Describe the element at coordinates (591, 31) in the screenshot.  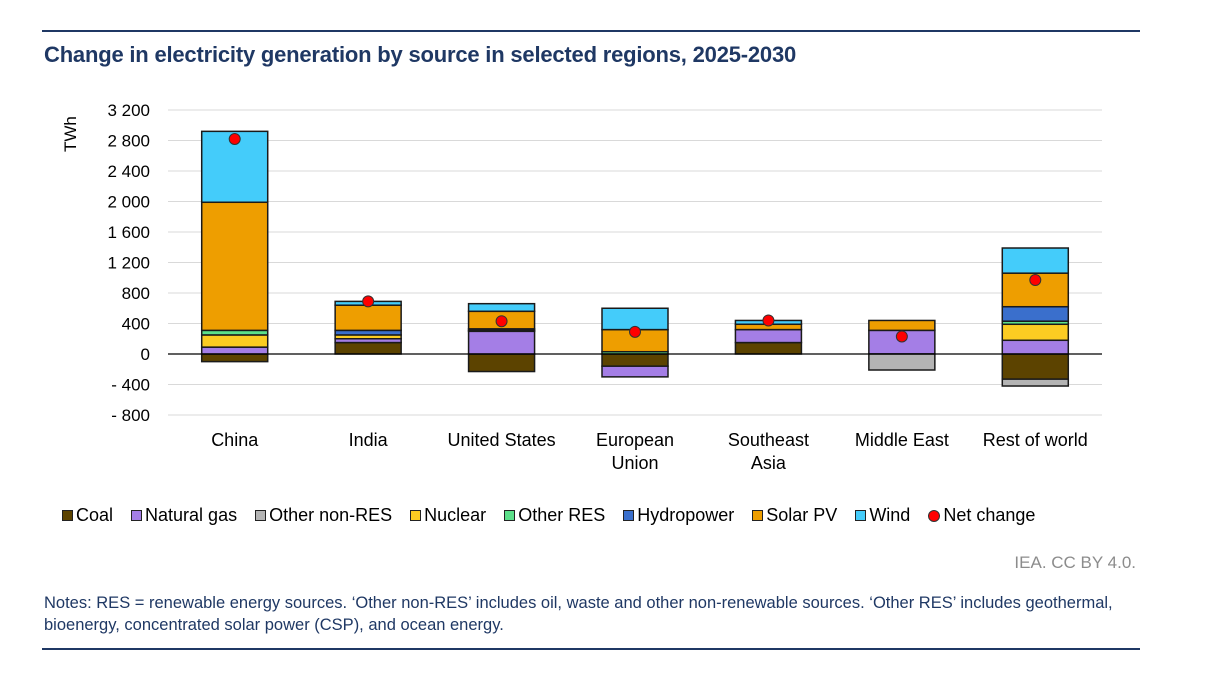
I see `top-rule` at that location.